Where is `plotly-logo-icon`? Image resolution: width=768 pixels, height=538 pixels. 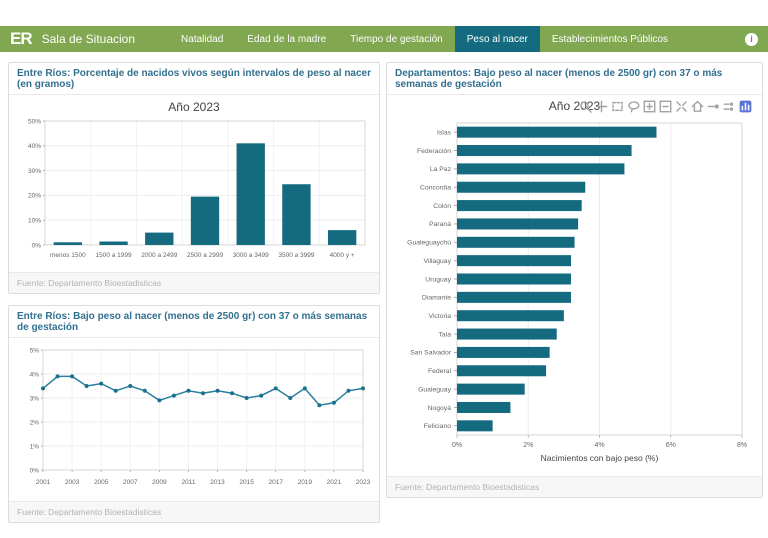
plotly-logo-icon is located at coordinates (745, 106).